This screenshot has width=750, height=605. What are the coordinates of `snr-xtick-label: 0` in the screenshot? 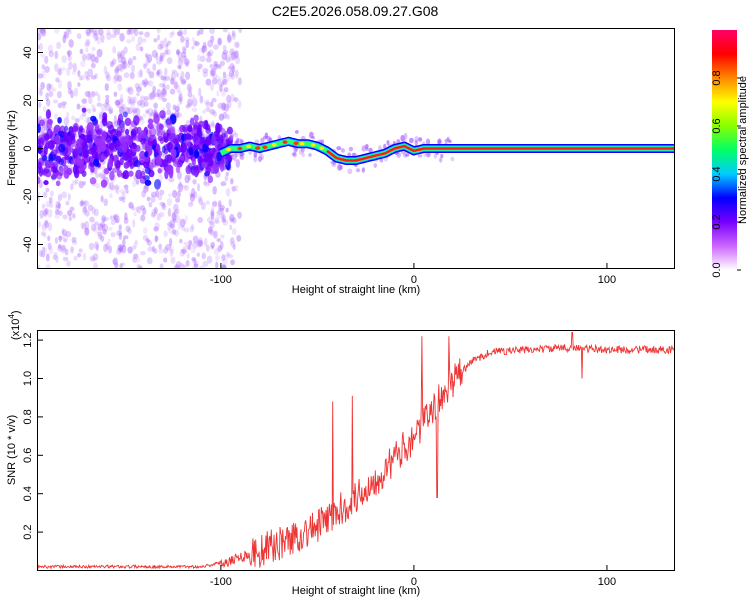 It's located at (414, 582).